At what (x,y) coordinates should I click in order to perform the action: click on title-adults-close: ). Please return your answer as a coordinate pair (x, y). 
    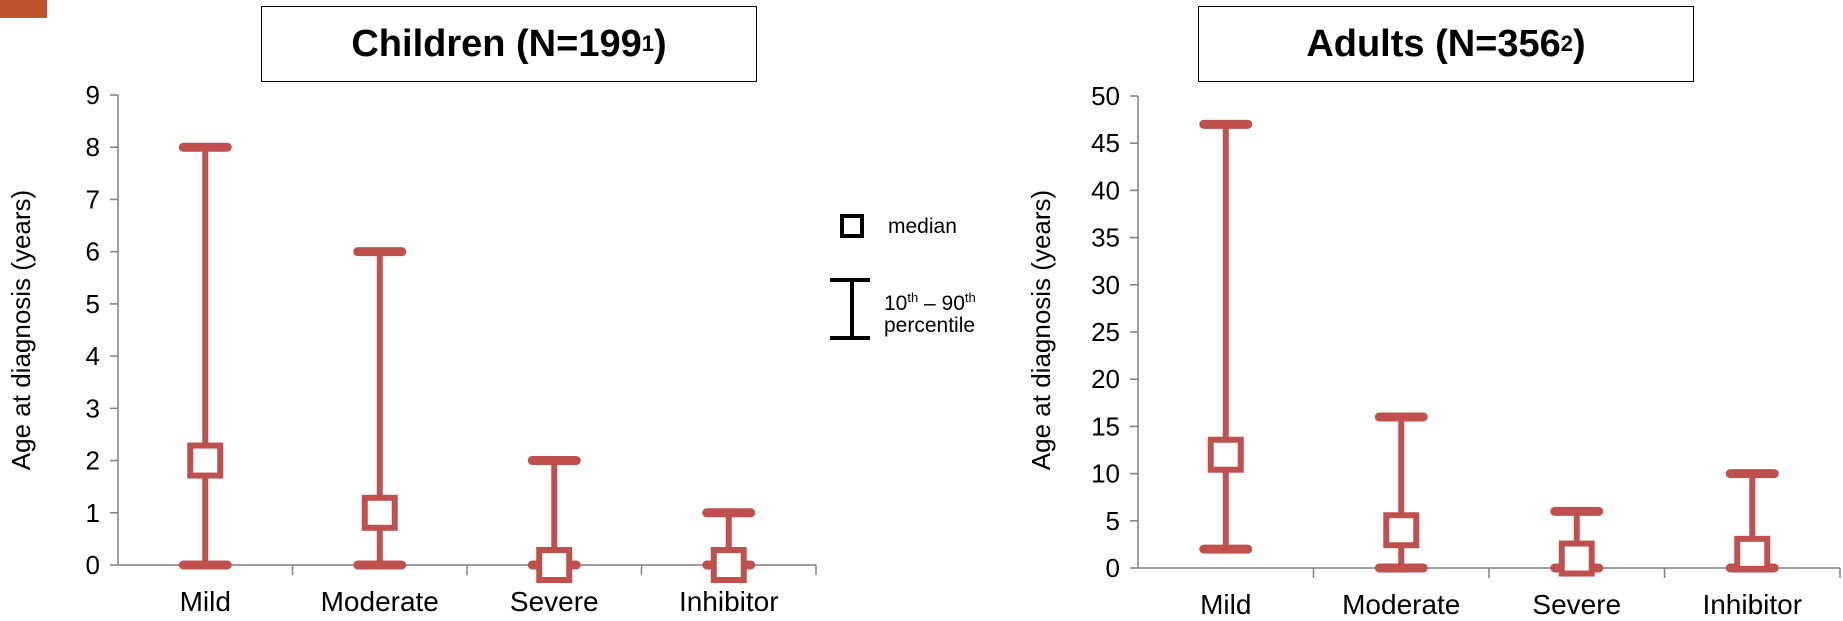
    Looking at the image, I should click on (1579, 43).